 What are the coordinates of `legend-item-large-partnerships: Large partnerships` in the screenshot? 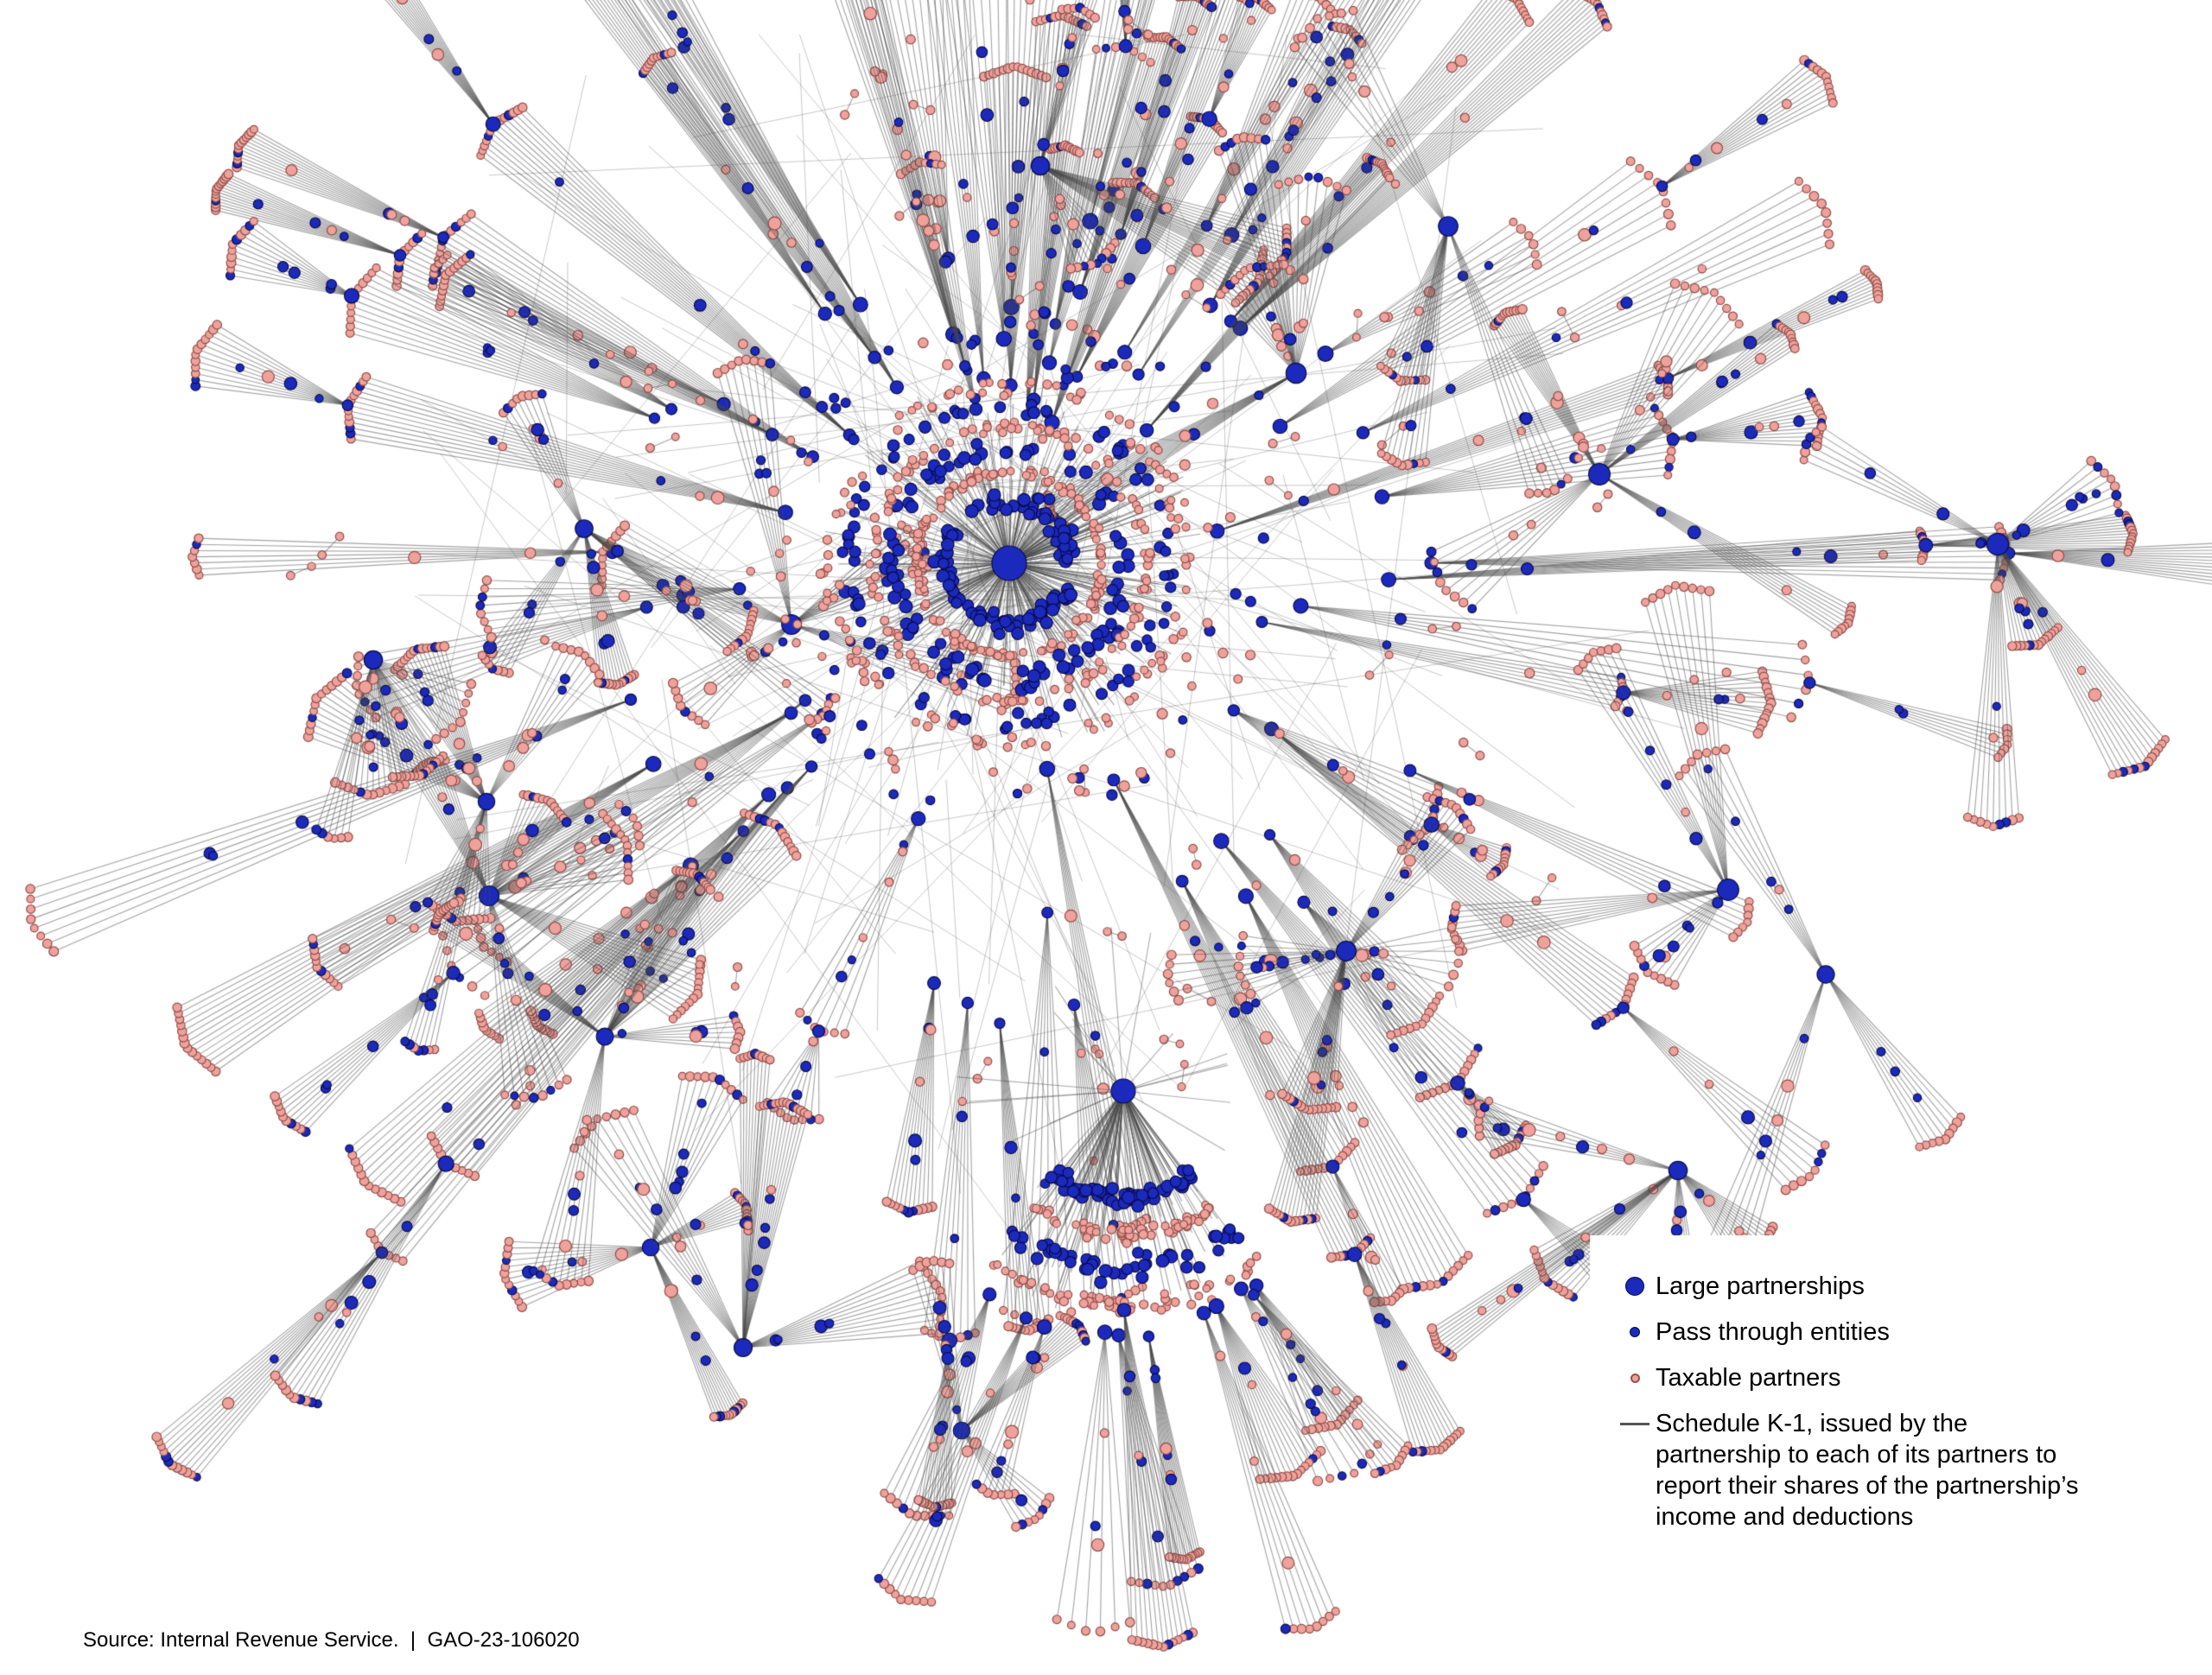 It's located at (1856, 1286).